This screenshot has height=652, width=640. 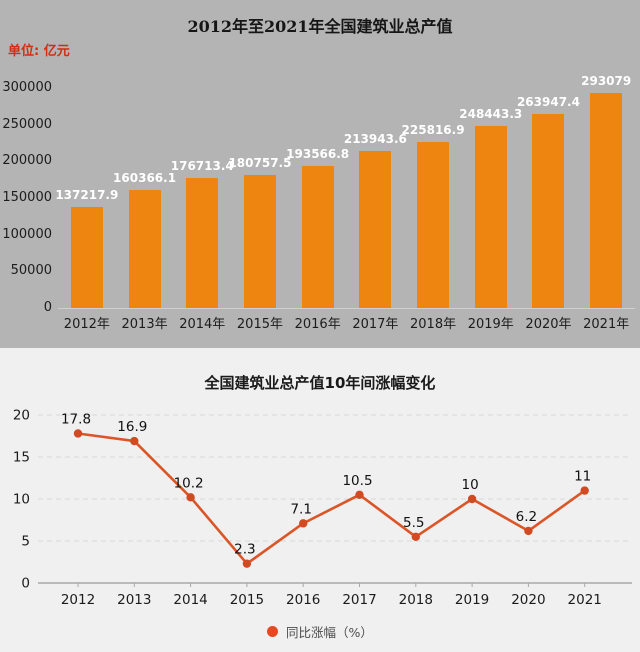 I want to click on bar-value-label: 193566.8, so click(x=318, y=154).